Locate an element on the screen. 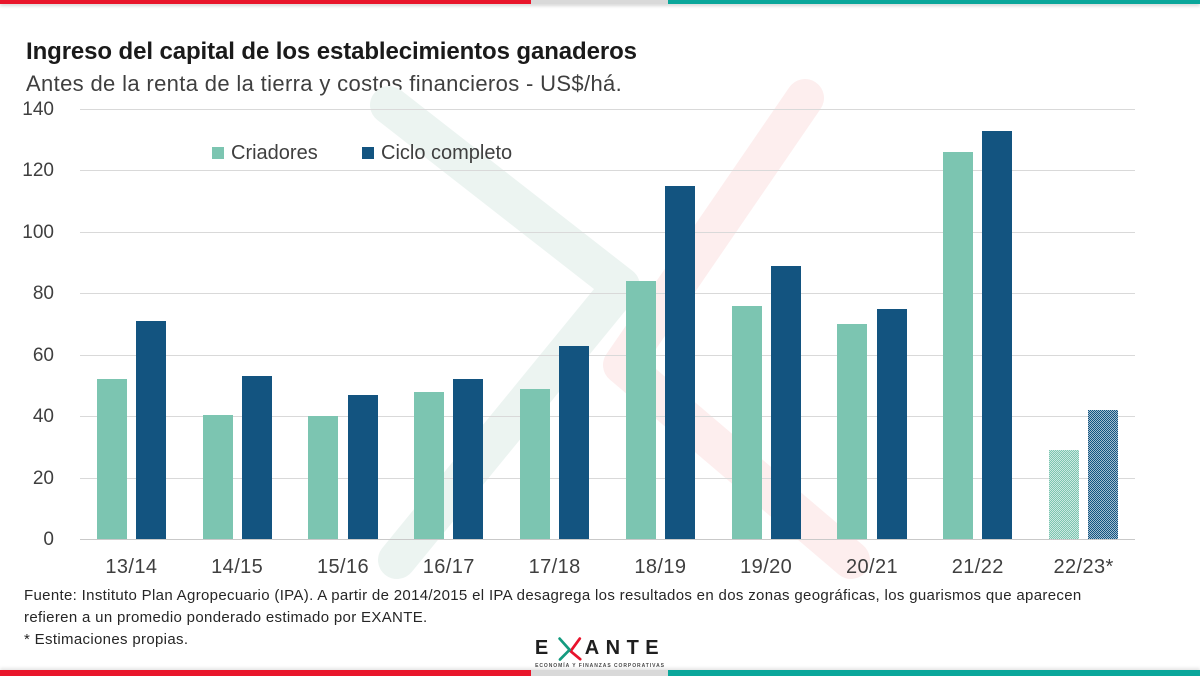 This screenshot has width=1200, height=676. exante-x-icon is located at coordinates (569, 648).